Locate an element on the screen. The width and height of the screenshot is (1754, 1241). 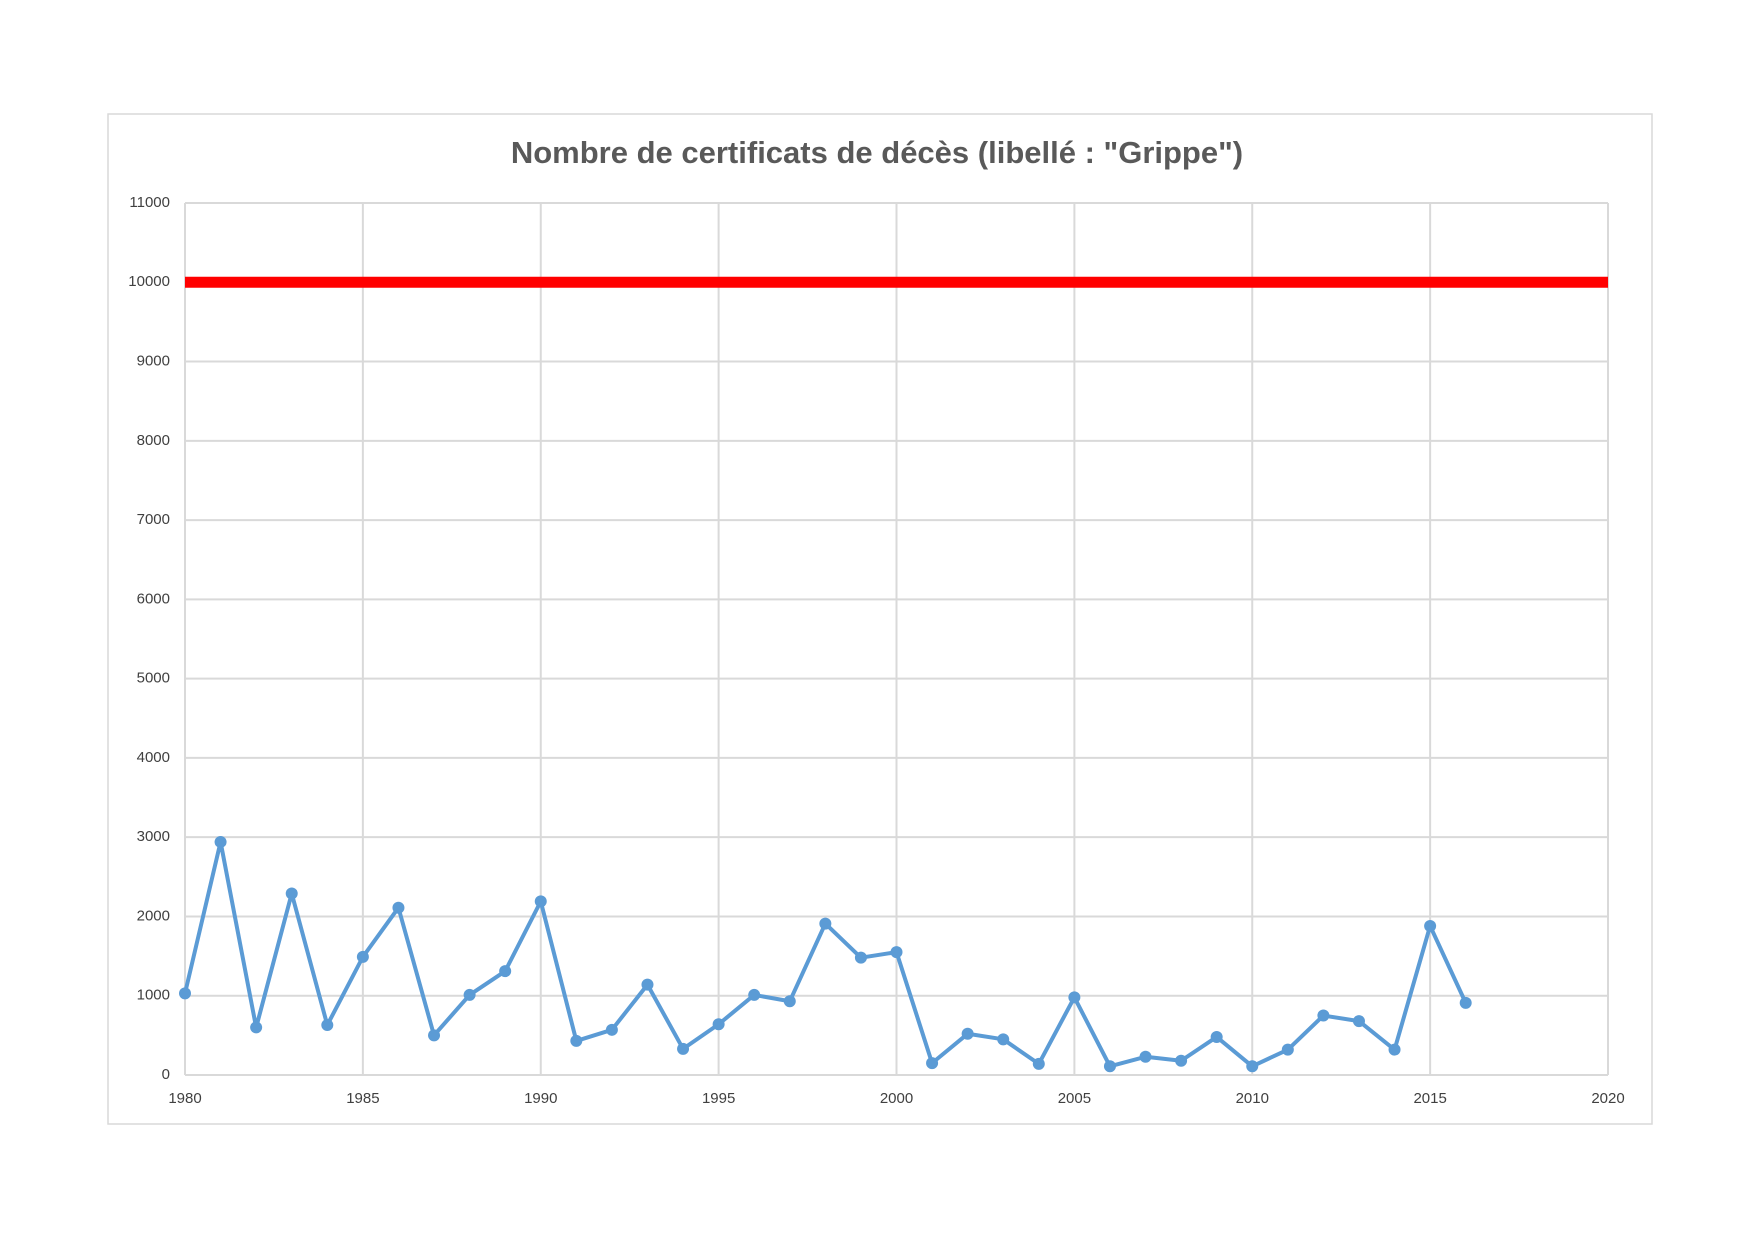
y-tick-label: 4000 is located at coordinates (153, 757).